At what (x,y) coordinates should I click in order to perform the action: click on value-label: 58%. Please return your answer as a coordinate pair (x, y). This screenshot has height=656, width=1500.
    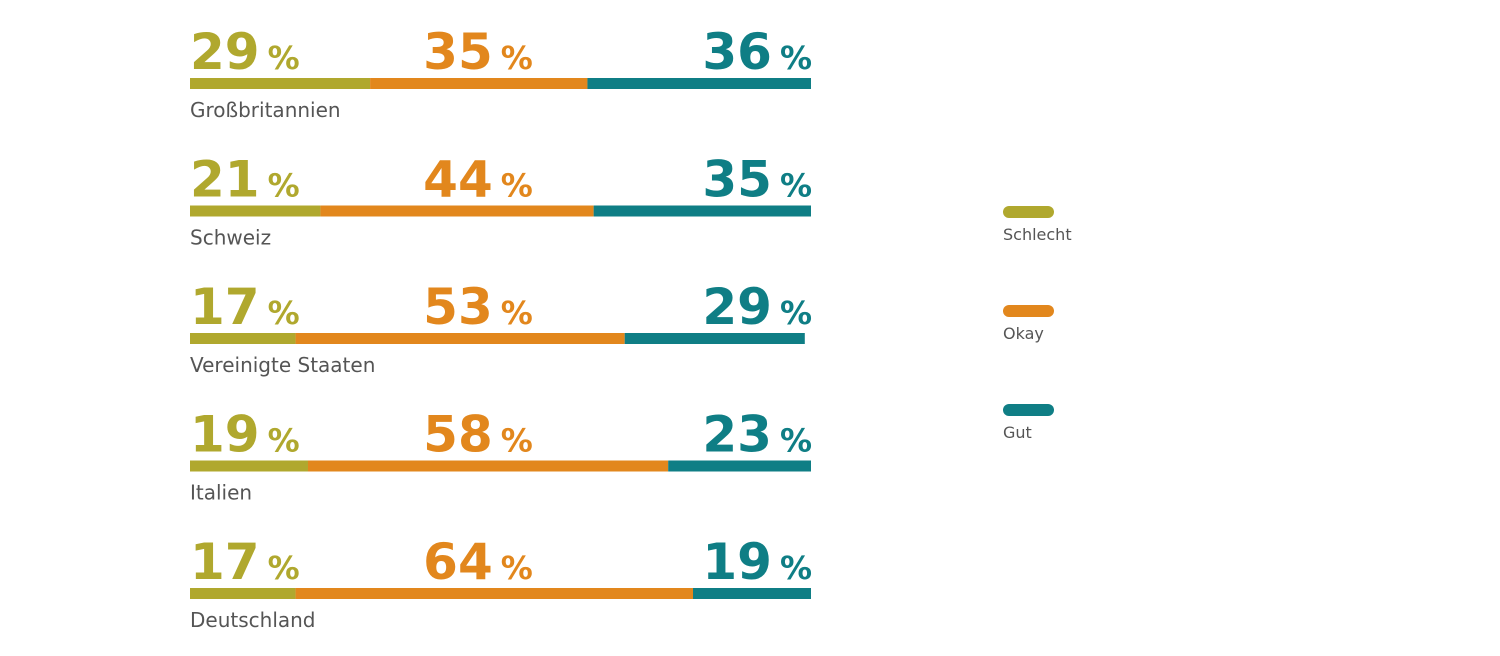
    Looking at the image, I should click on (478, 435).